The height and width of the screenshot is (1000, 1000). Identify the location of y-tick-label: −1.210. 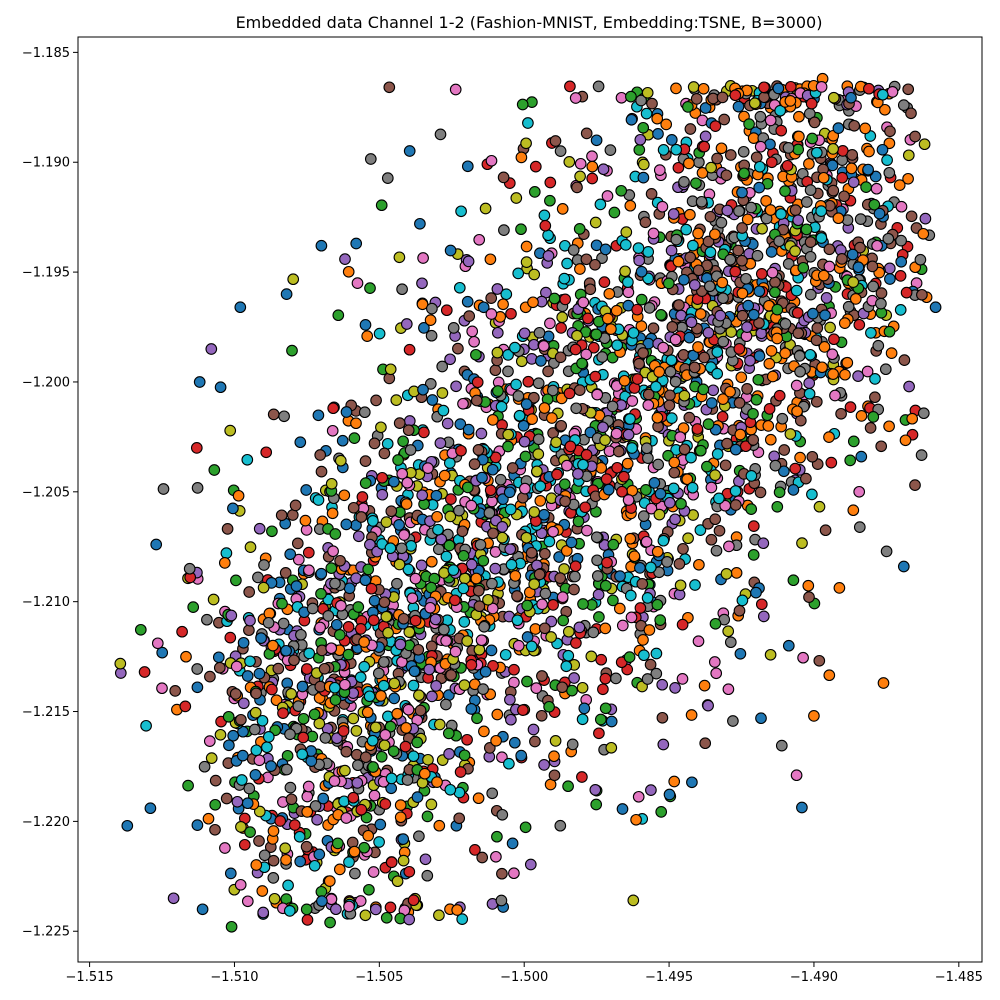
(46, 602).